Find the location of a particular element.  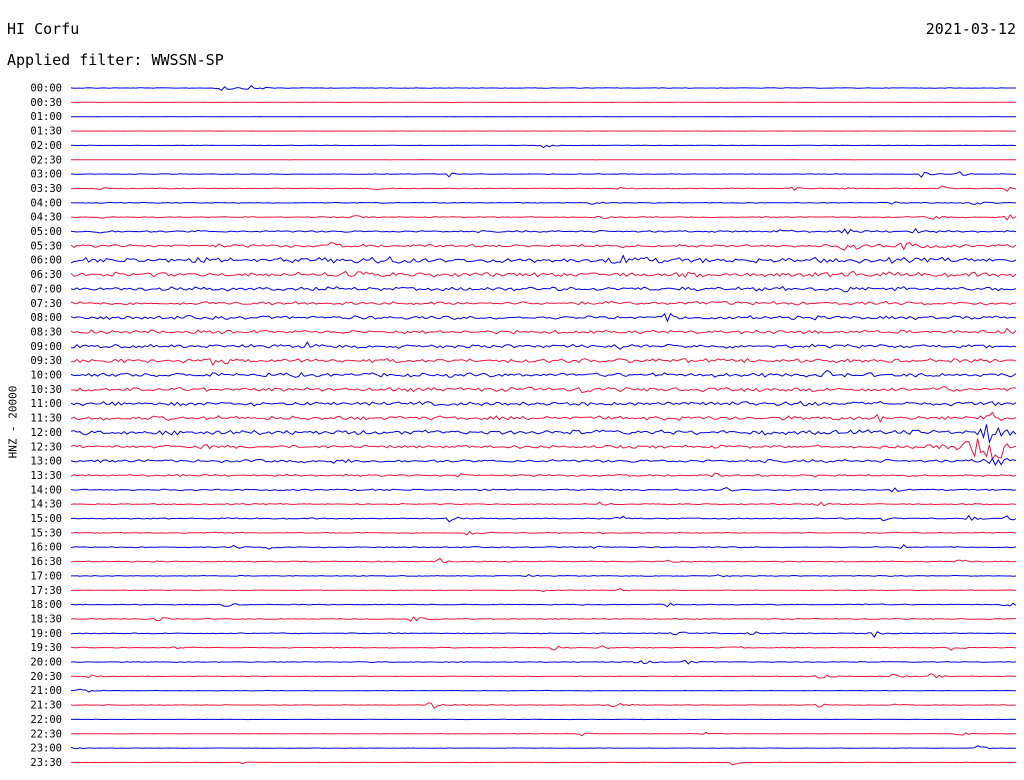

row-time-label: 08:00 is located at coordinates (46, 318).